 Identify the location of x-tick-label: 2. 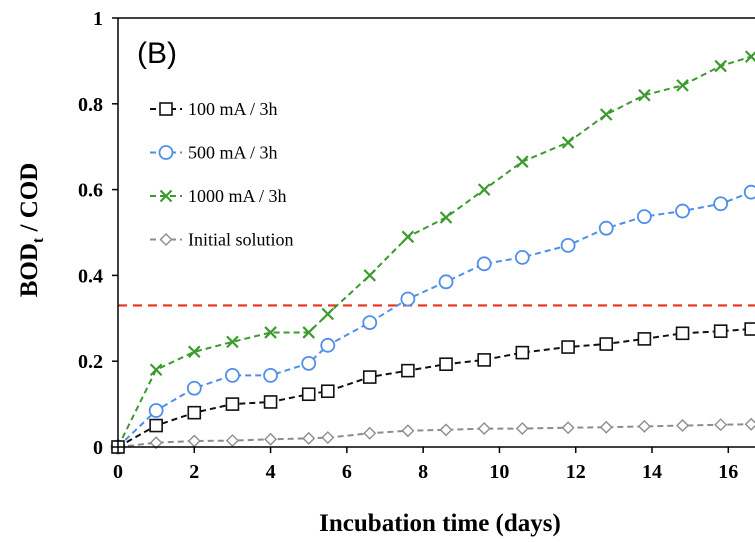
(194, 472).